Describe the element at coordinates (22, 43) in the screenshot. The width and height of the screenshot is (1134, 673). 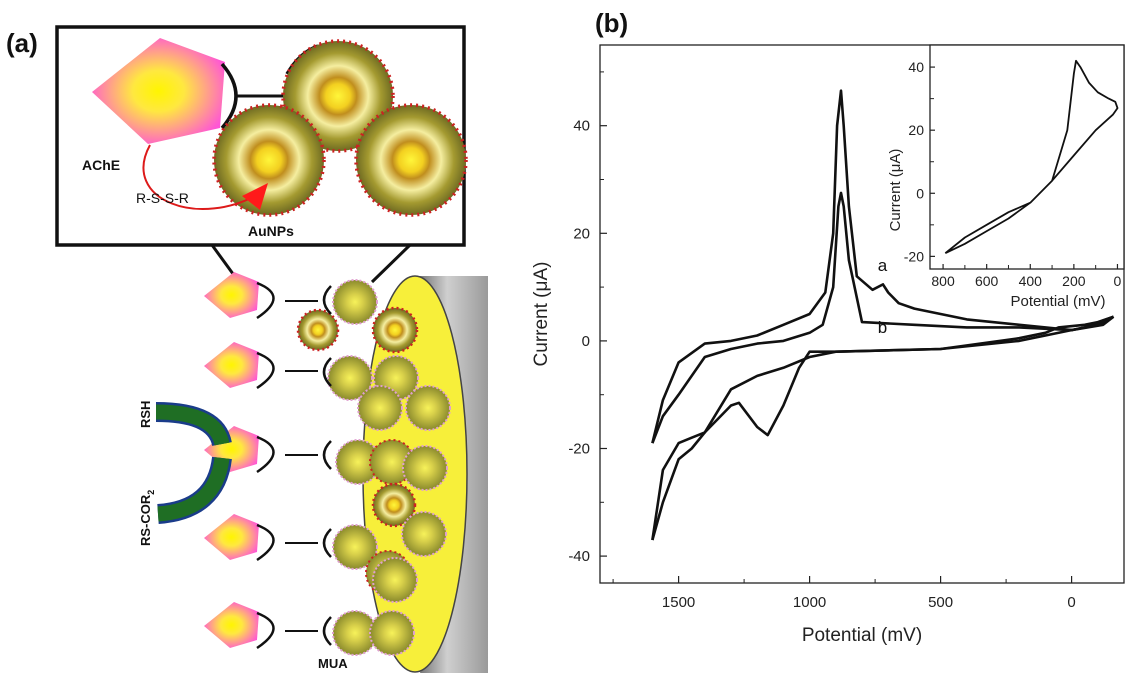
I see `panel-a-label: (a)` at that location.